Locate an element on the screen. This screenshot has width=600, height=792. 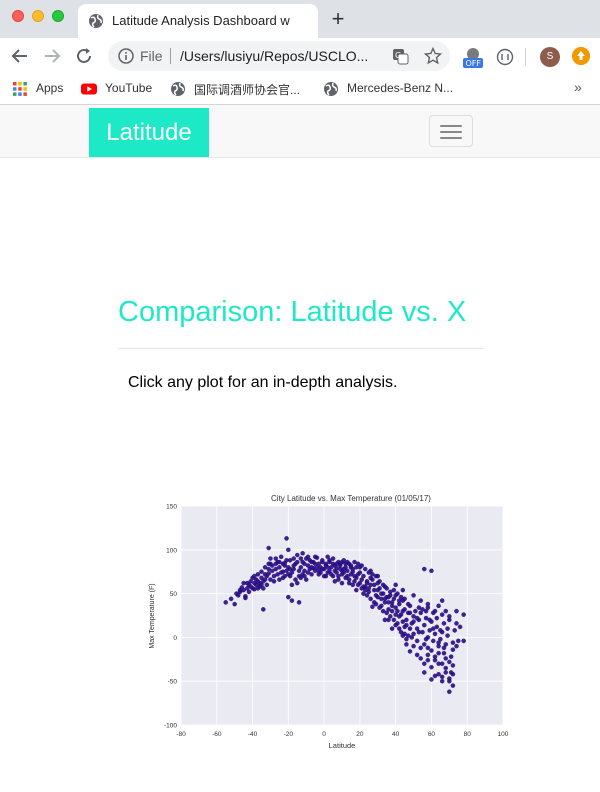
extension-icon is located at coordinates (505, 57).